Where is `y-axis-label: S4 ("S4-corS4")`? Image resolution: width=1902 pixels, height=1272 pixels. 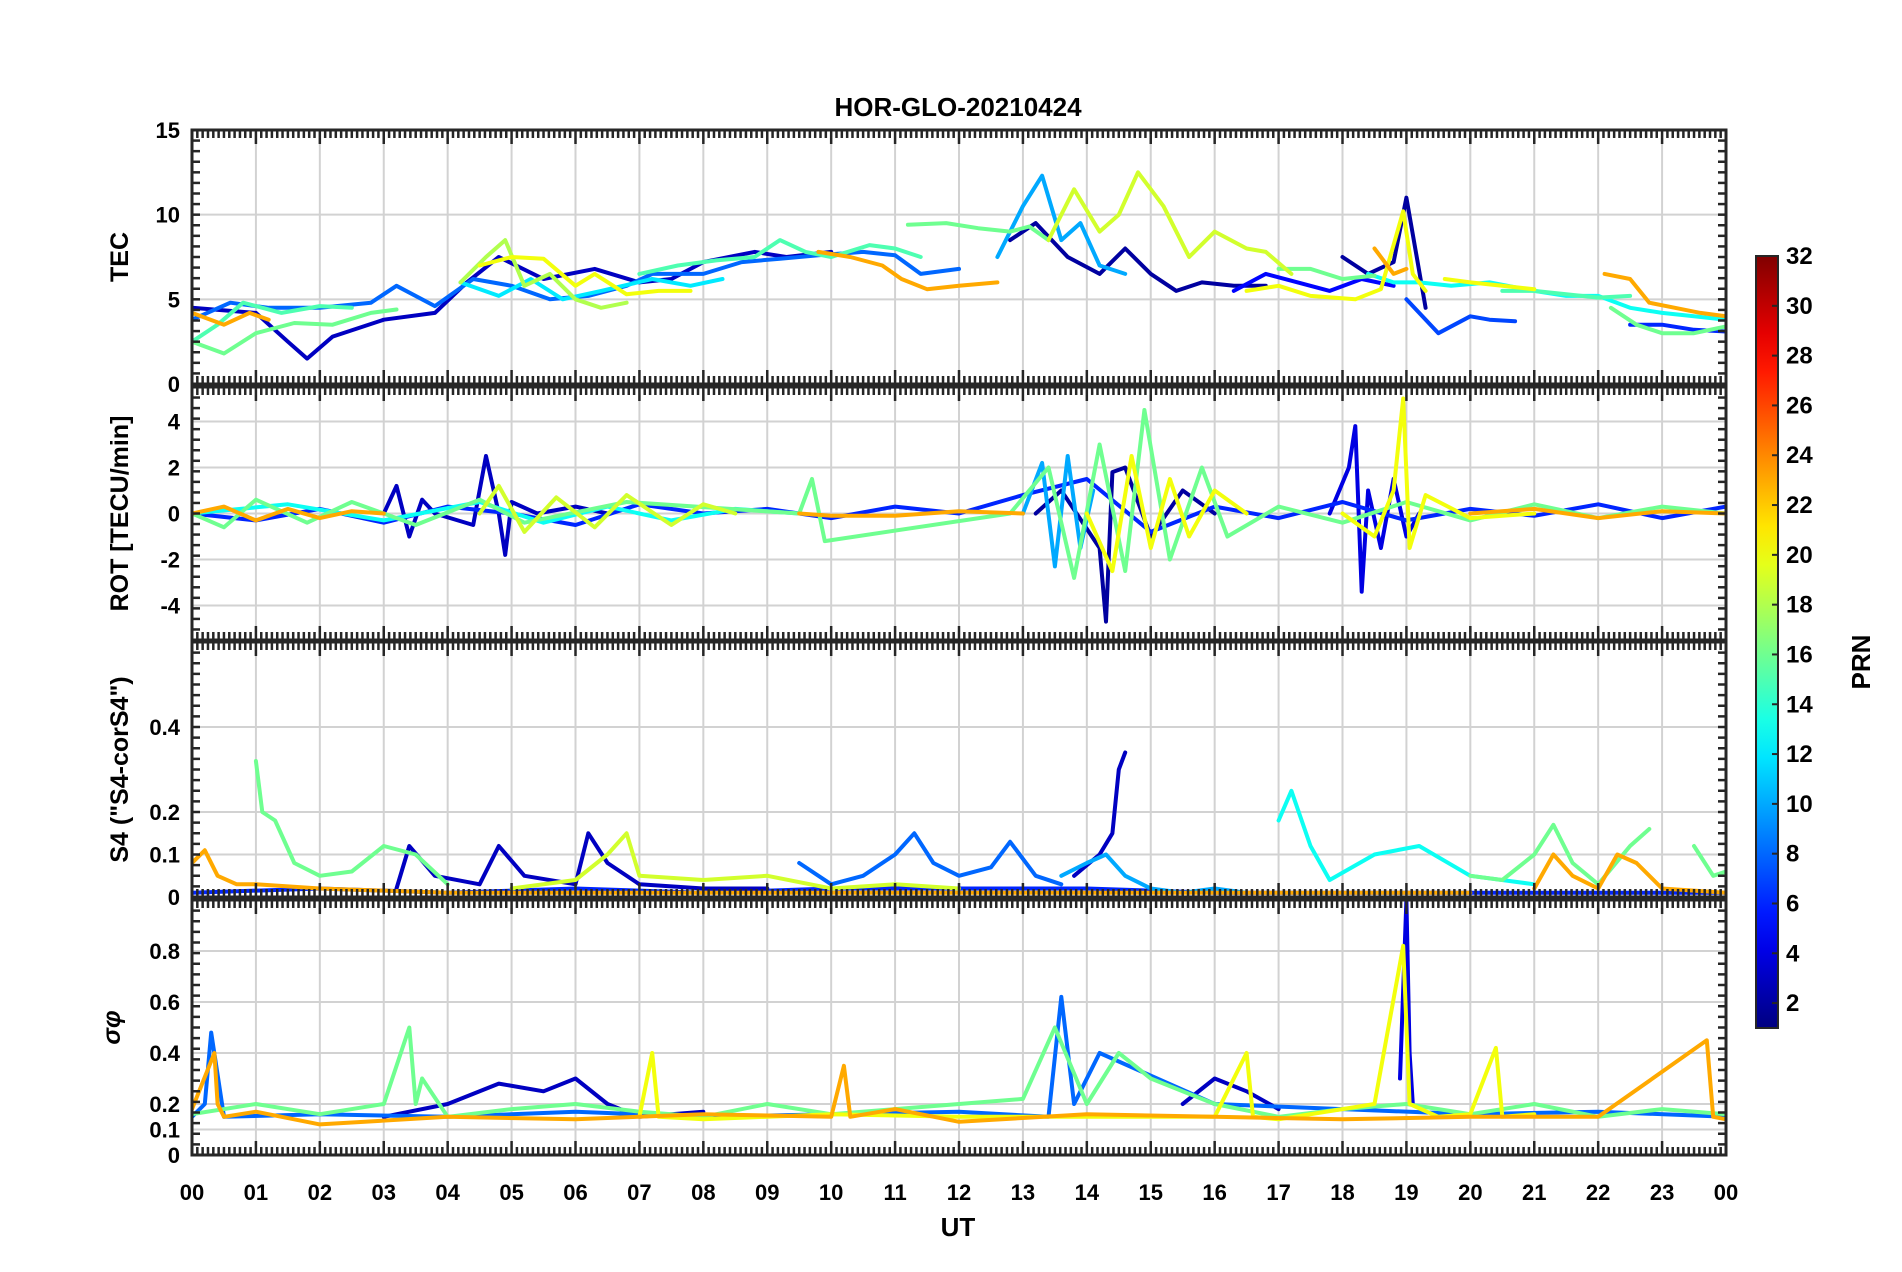 y-axis-label: S4 ("S4-corS4") is located at coordinates (120, 769).